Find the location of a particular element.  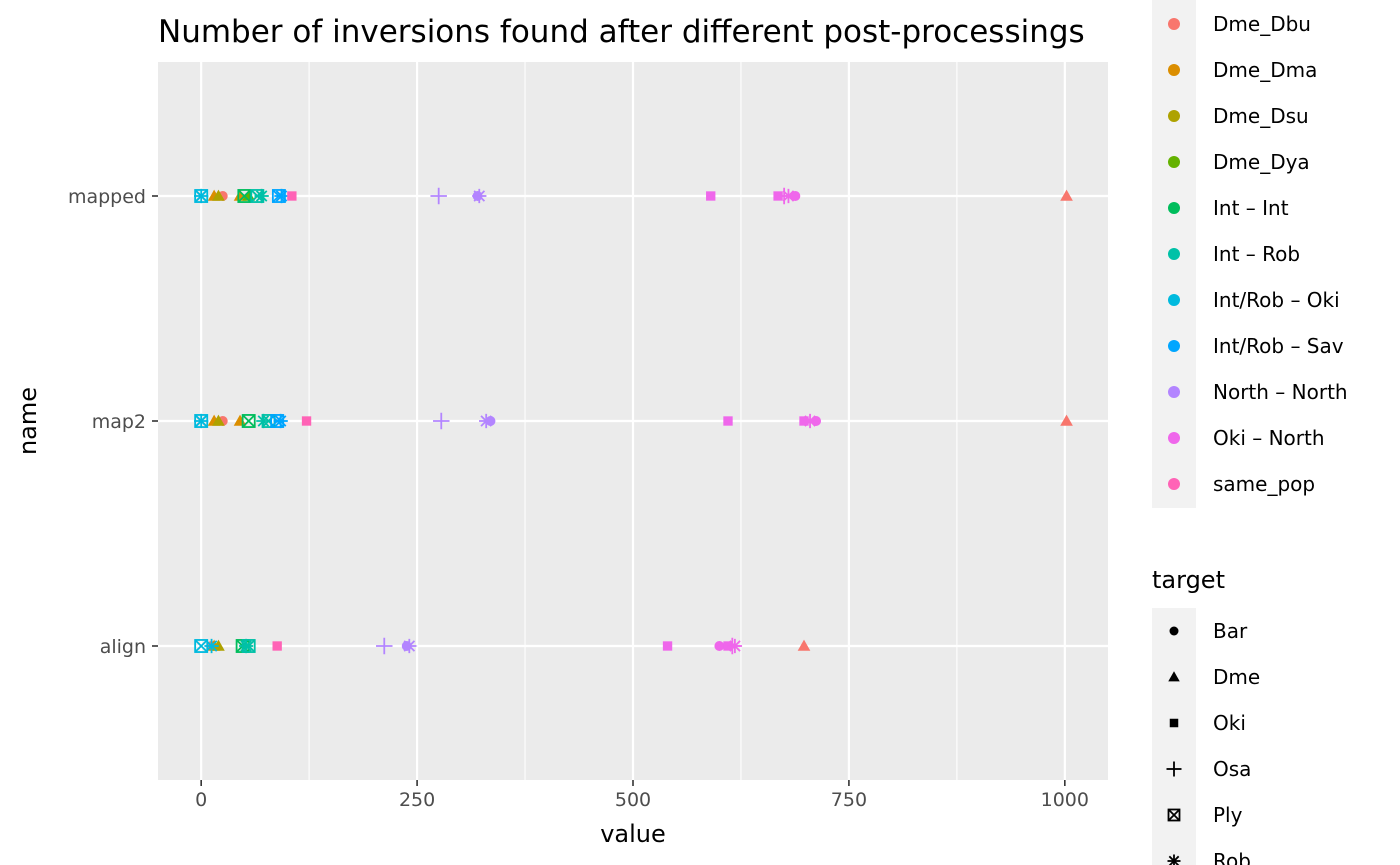

color-legend-label: Int – Int is located at coordinates (1251, 208).